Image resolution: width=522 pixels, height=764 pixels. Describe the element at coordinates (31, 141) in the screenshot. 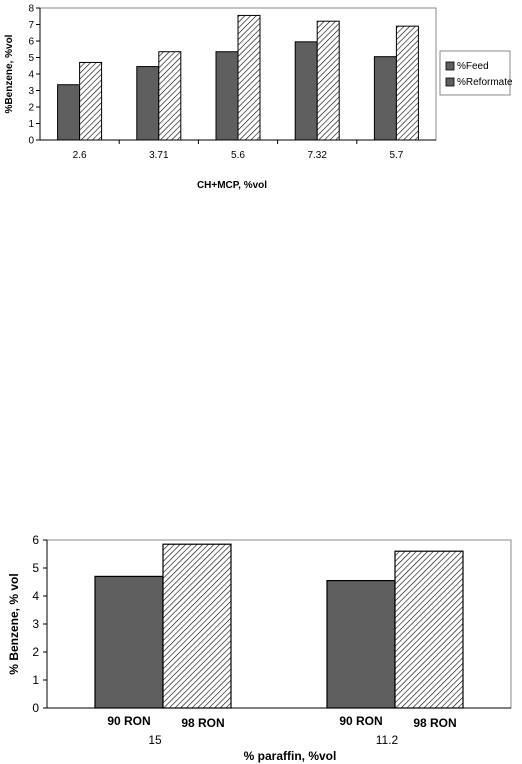

I see `chart-top-y-tick-label: 0` at that location.